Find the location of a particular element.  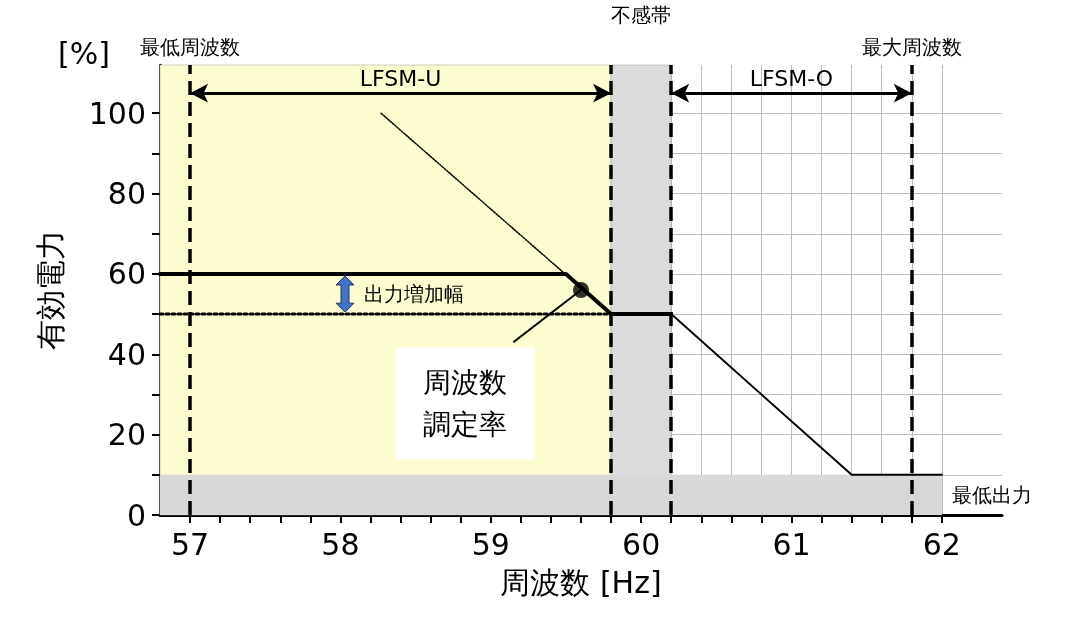

y-tick-label: 40 is located at coordinates (126, 354).